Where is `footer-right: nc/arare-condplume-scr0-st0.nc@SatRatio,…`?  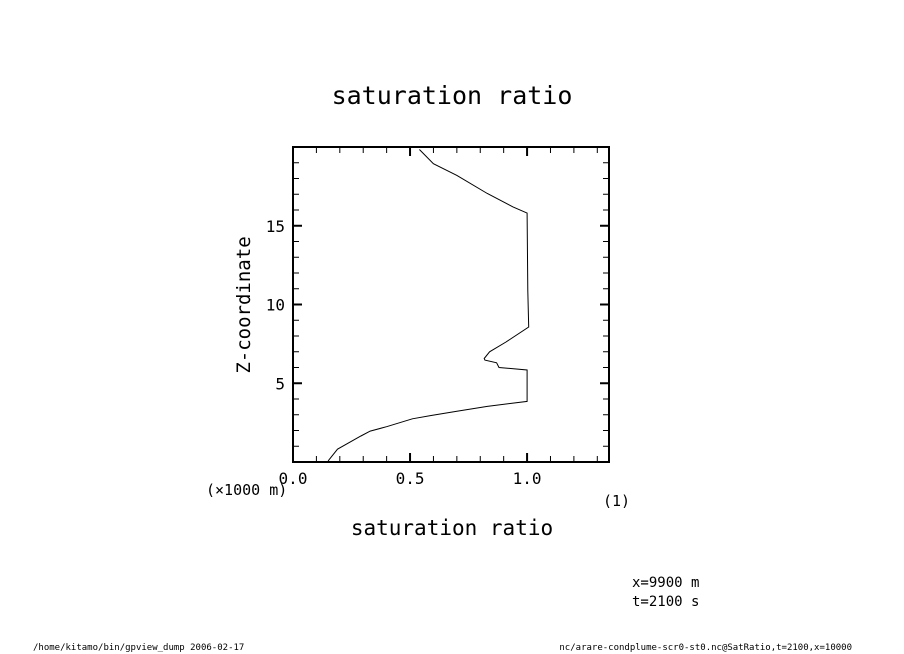 footer-right: nc/arare-condplume-scr0-st0.nc@SatRatio,… is located at coordinates (705, 648).